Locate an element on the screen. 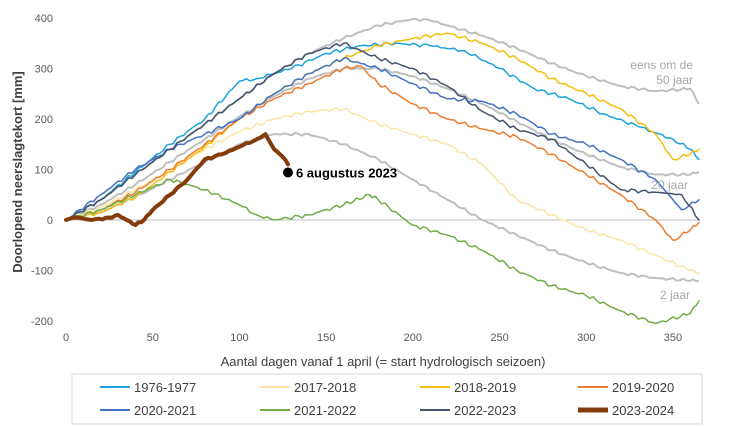 Image resolution: width=731 pixels, height=426 pixels. y-tick-label: 0 is located at coordinates (50, 221).